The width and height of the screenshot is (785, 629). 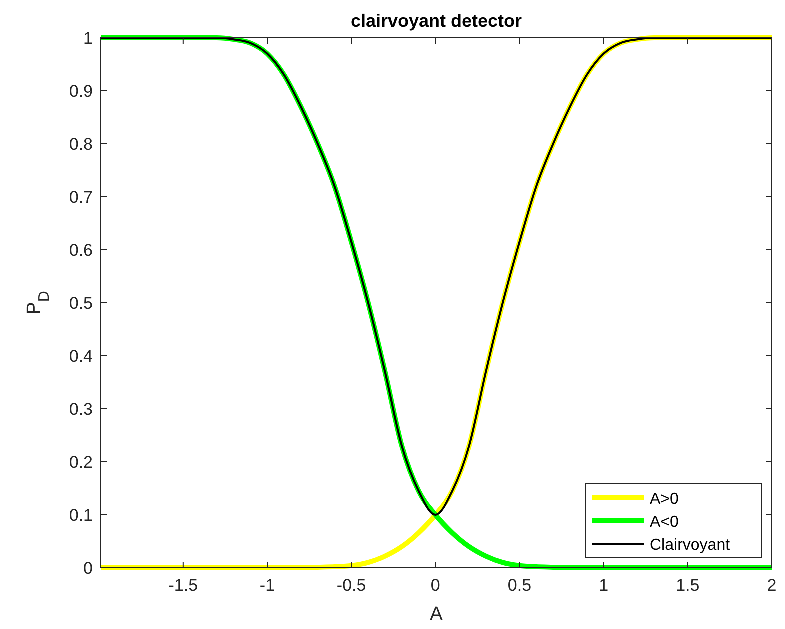 What do you see at coordinates (81, 144) in the screenshot?
I see `y-tick-label: 0.8` at bounding box center [81, 144].